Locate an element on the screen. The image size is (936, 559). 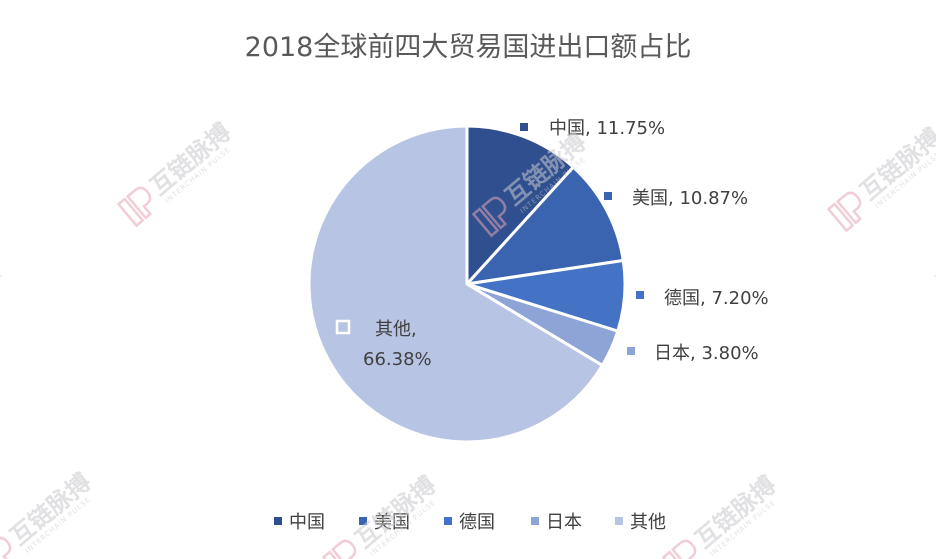
data-label-2: 美国, 10.87% is located at coordinates (690, 198).